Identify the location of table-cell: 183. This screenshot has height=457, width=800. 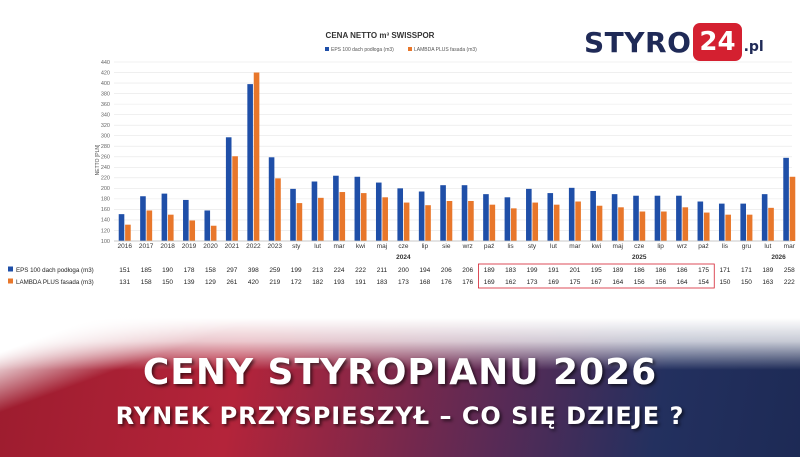
(510, 270).